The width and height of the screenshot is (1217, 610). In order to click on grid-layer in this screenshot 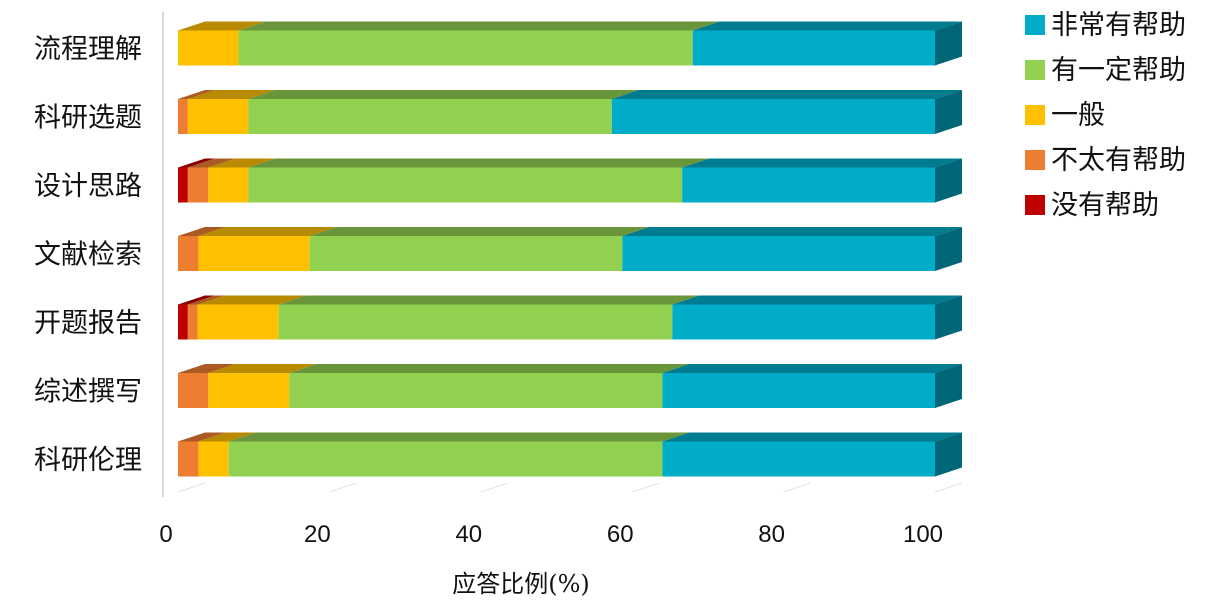, I will do `click(570, 487)`.